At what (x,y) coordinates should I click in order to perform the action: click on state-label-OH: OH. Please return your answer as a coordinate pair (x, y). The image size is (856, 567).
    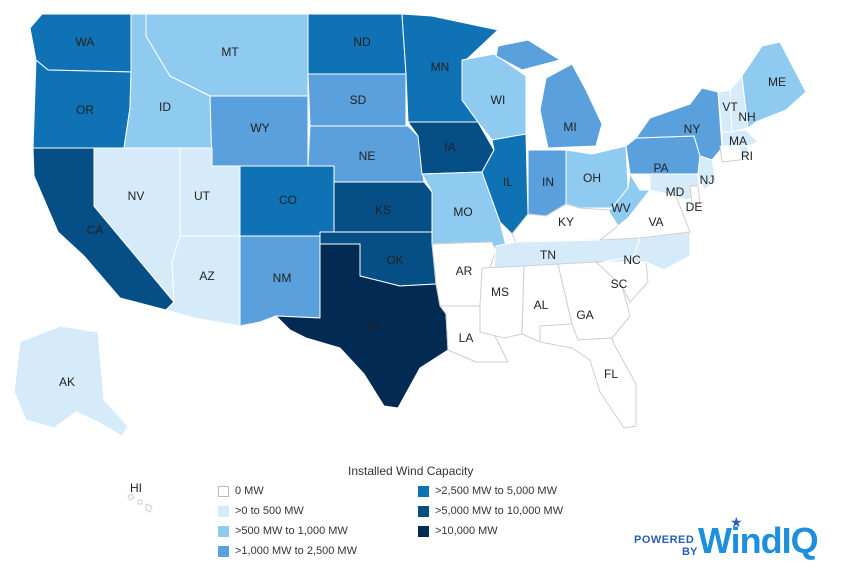
    Looking at the image, I should click on (592, 178).